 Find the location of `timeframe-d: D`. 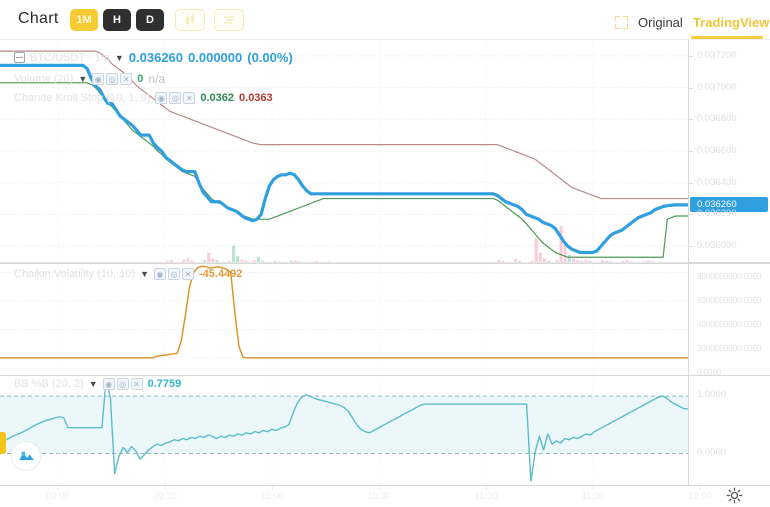

timeframe-d: D is located at coordinates (150, 20).